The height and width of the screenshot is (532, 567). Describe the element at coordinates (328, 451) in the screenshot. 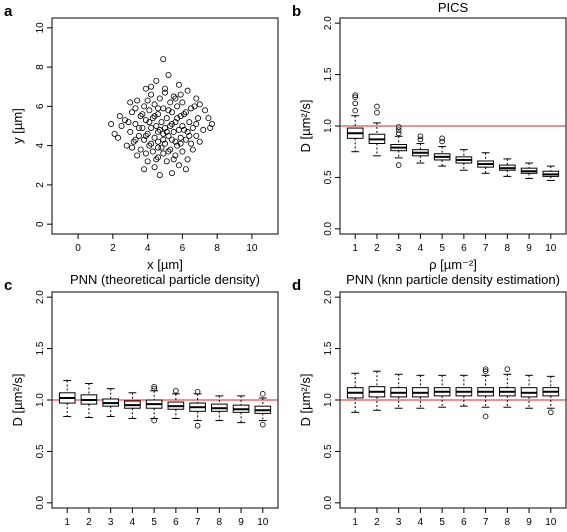

I see `y-tick-label: 0.5` at that location.